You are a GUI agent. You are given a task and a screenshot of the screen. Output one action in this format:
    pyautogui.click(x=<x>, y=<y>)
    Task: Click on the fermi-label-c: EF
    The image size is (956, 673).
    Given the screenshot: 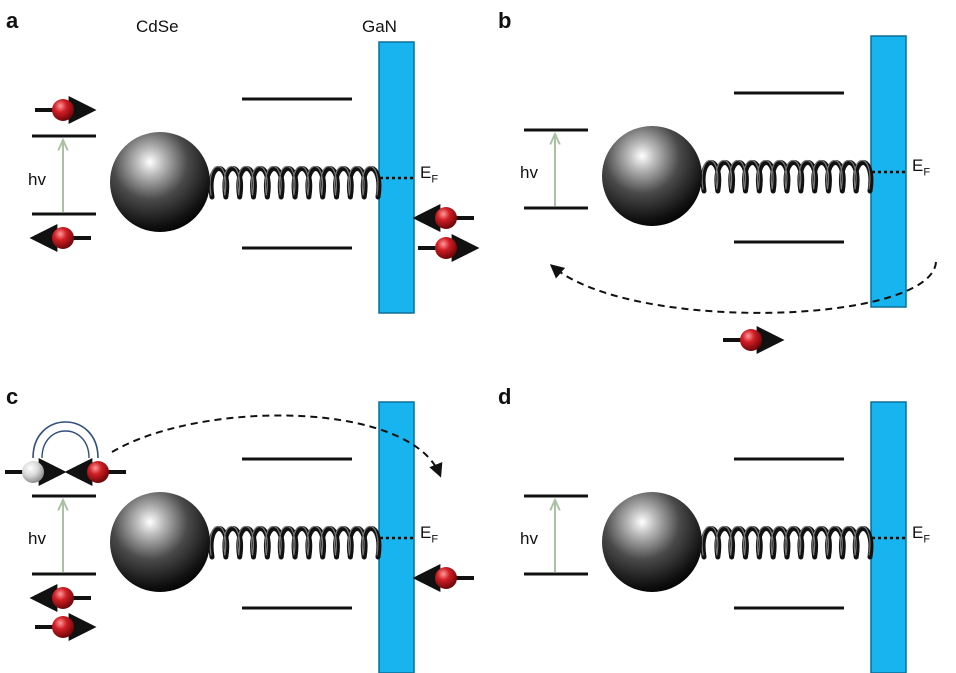 What is the action you would take?
    pyautogui.click(x=429, y=534)
    